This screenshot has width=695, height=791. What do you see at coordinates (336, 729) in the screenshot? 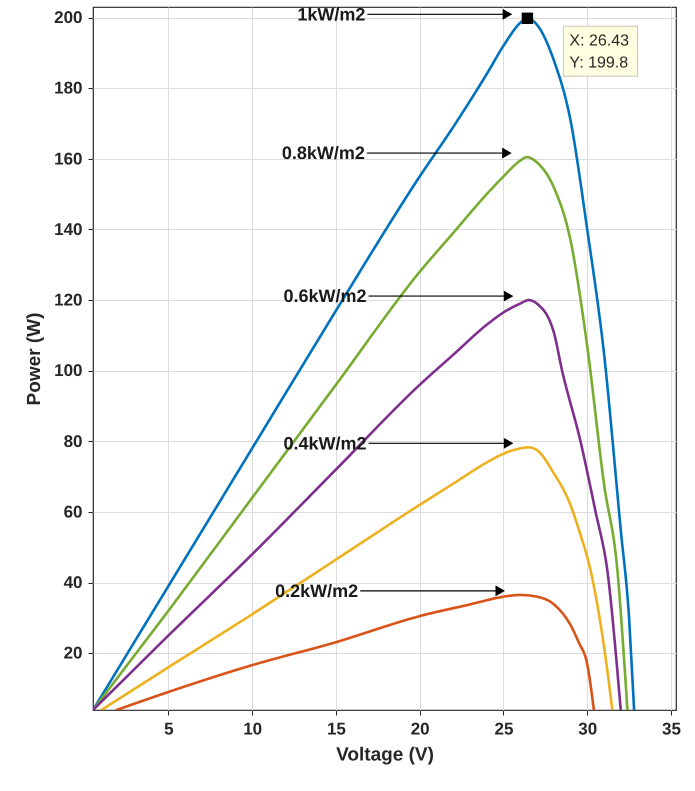
I see `x-tick-label: 15` at bounding box center [336, 729].